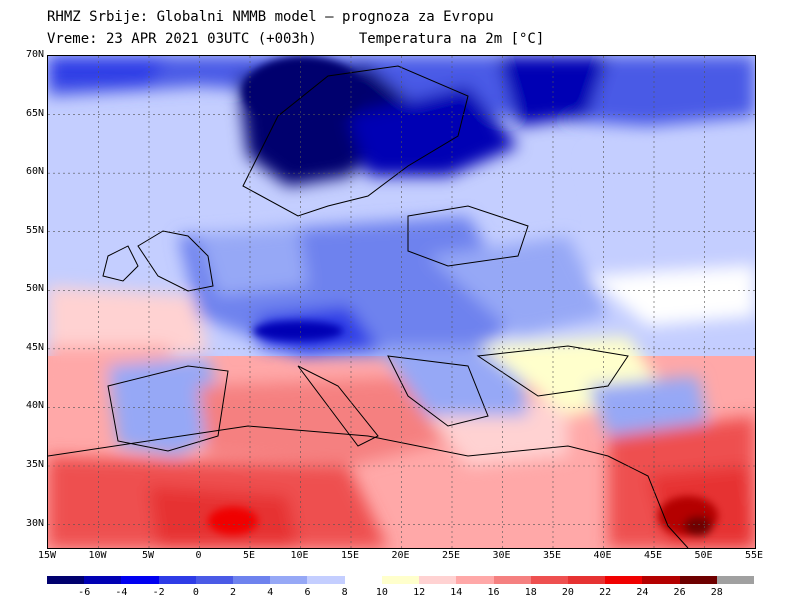 This screenshot has height=600, width=800. I want to click on lon-label: 10E, so click(299, 555).